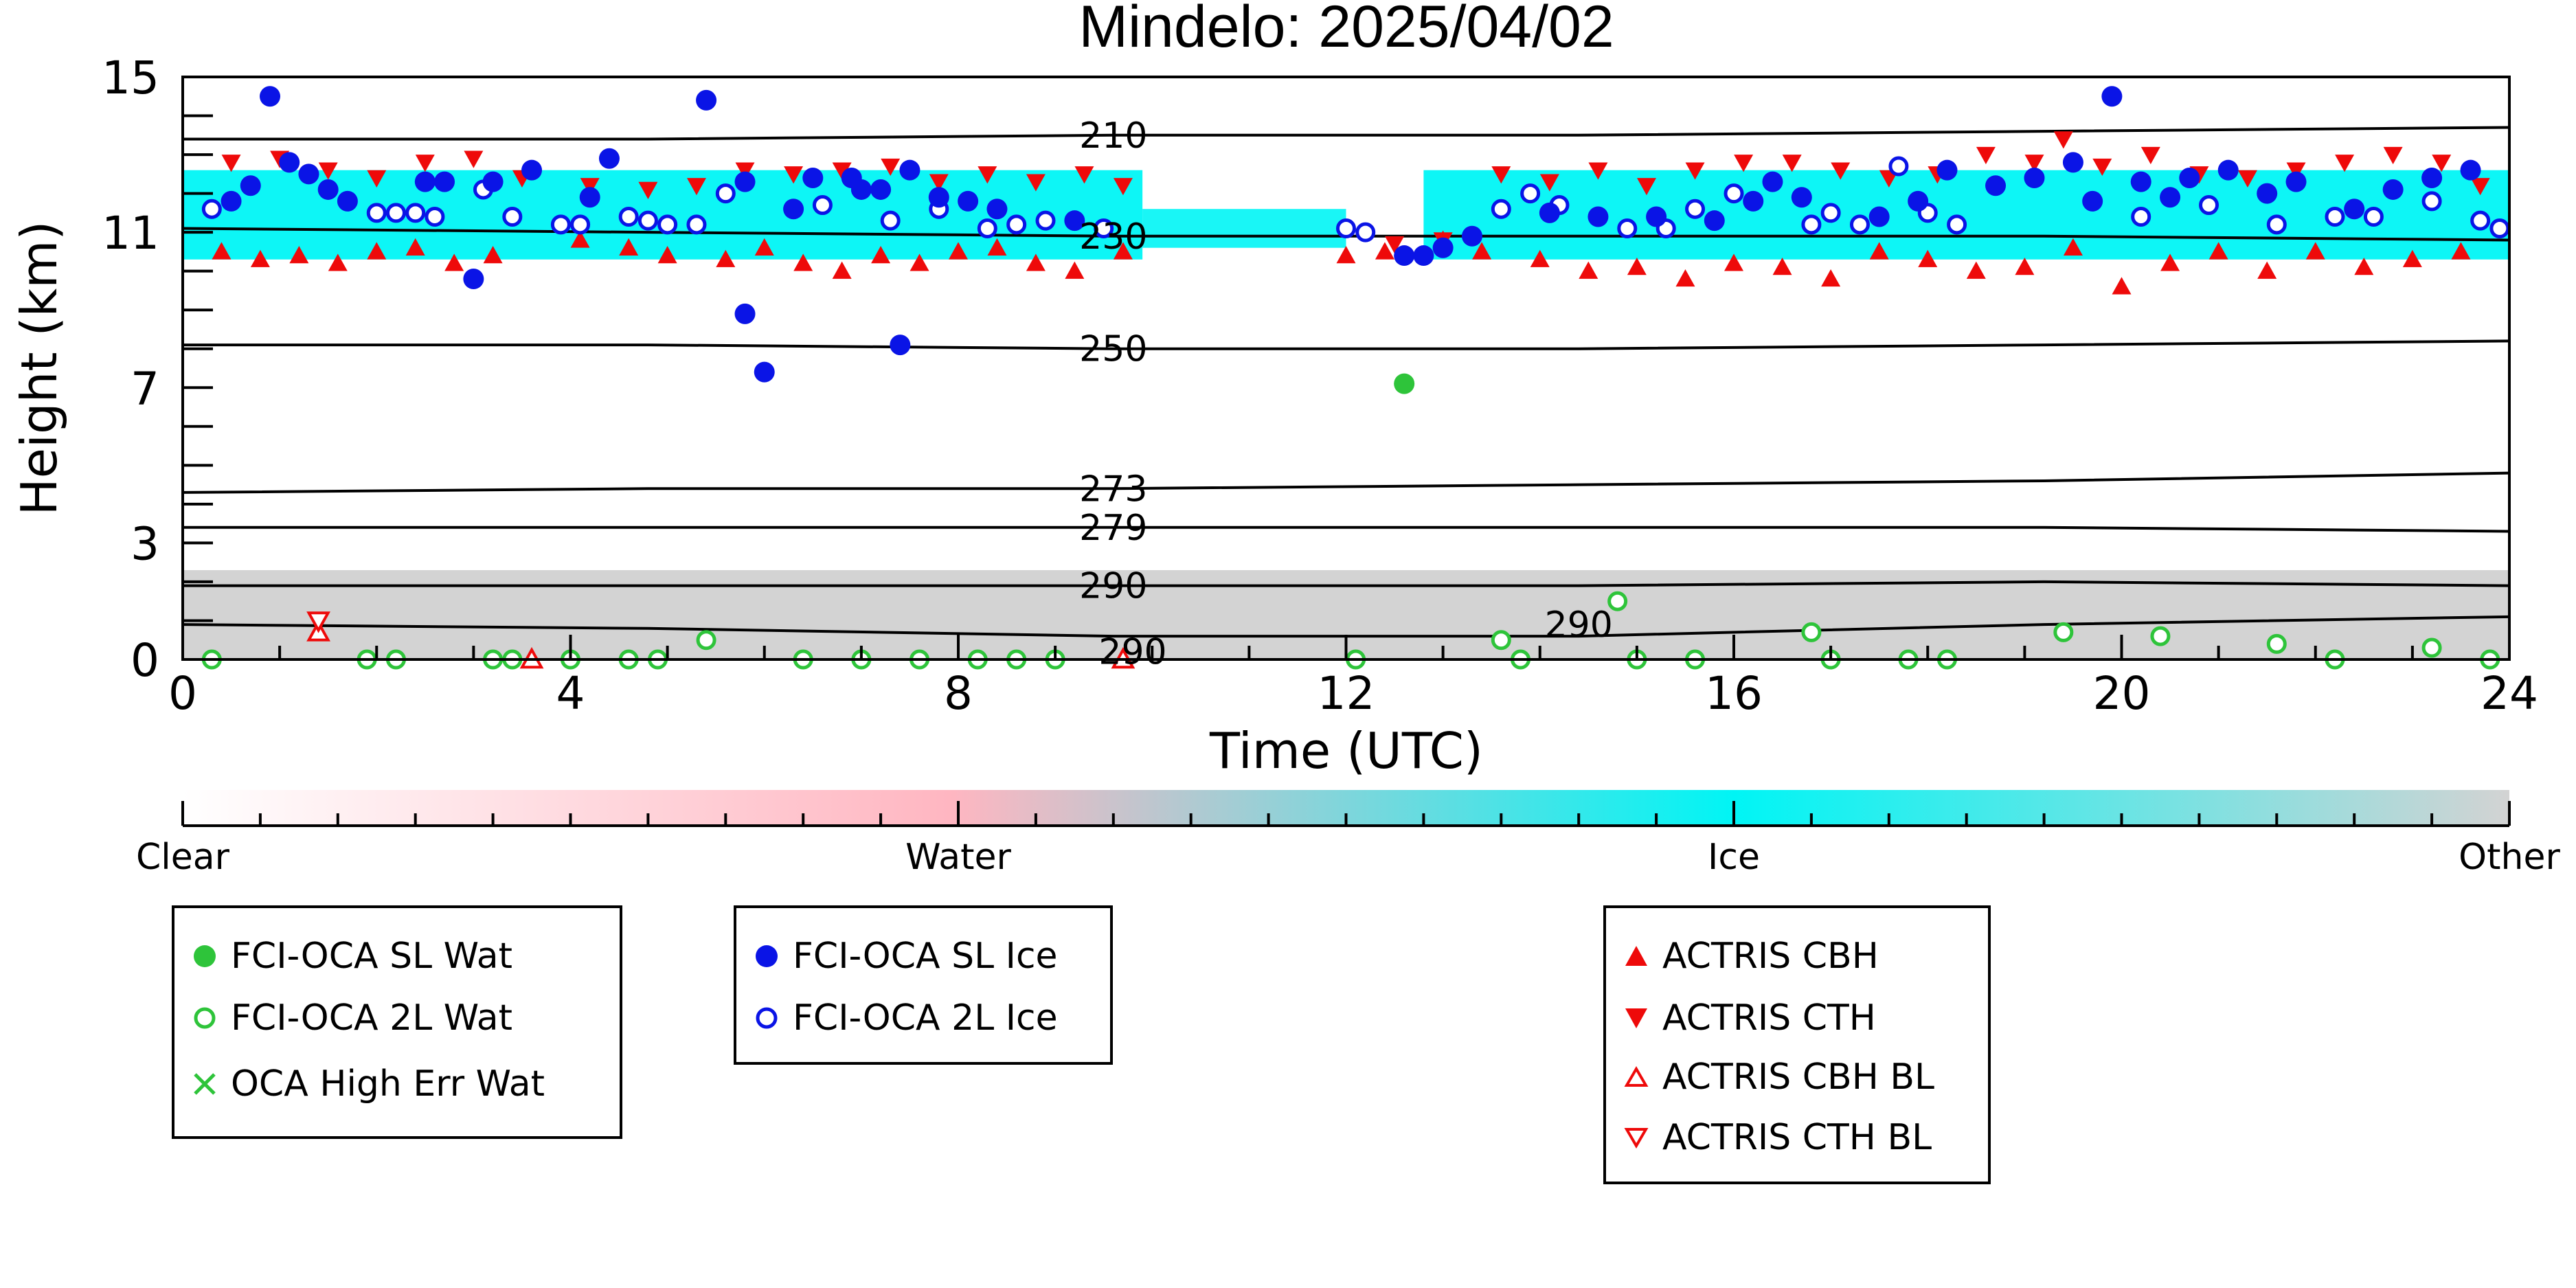 The height and width of the screenshot is (1288, 2576). Describe the element at coordinates (958, 693) in the screenshot. I see `x-tick-label: 8` at that location.